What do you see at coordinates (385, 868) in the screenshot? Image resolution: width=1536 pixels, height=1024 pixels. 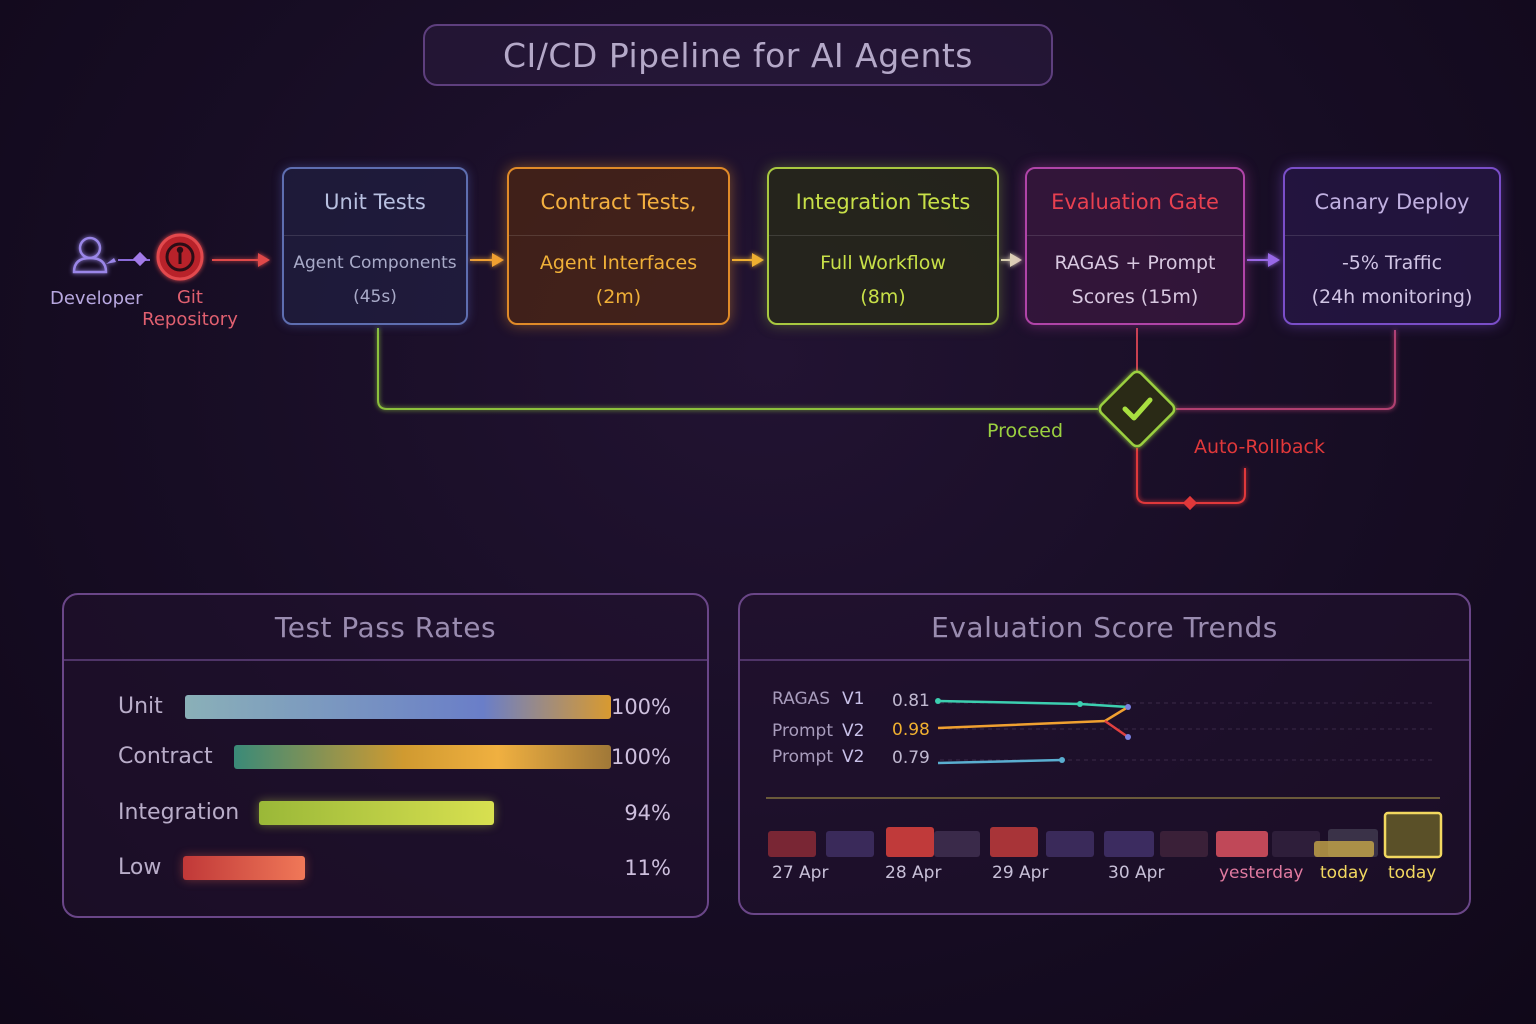 I see `pass-rate-row-low: Low 11%` at bounding box center [385, 868].